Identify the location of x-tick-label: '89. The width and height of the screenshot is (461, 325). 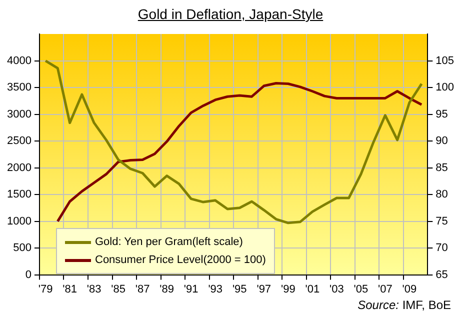
(167, 289).